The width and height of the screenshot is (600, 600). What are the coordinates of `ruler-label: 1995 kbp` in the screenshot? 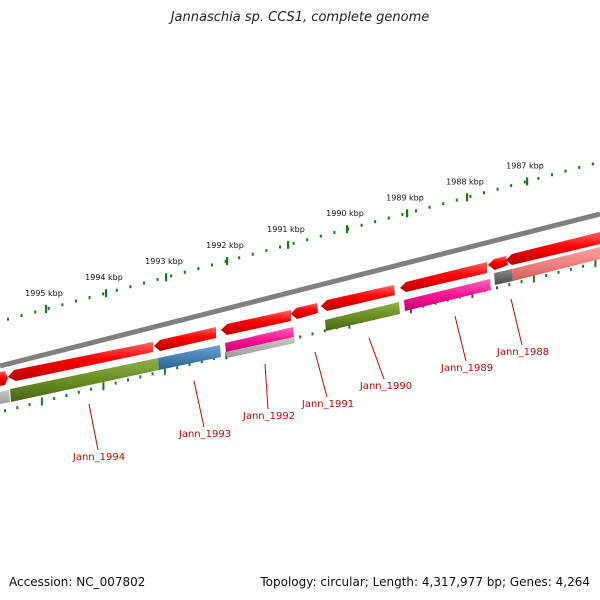 It's located at (44, 293).